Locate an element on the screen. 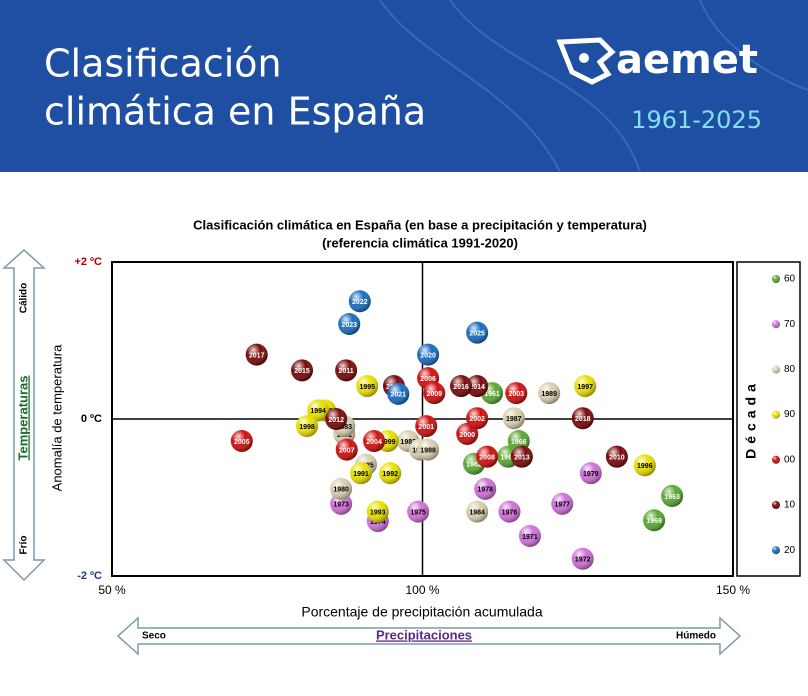 The image size is (808, 696). x-arrow-title: Precipitaciones is located at coordinates (424, 634).